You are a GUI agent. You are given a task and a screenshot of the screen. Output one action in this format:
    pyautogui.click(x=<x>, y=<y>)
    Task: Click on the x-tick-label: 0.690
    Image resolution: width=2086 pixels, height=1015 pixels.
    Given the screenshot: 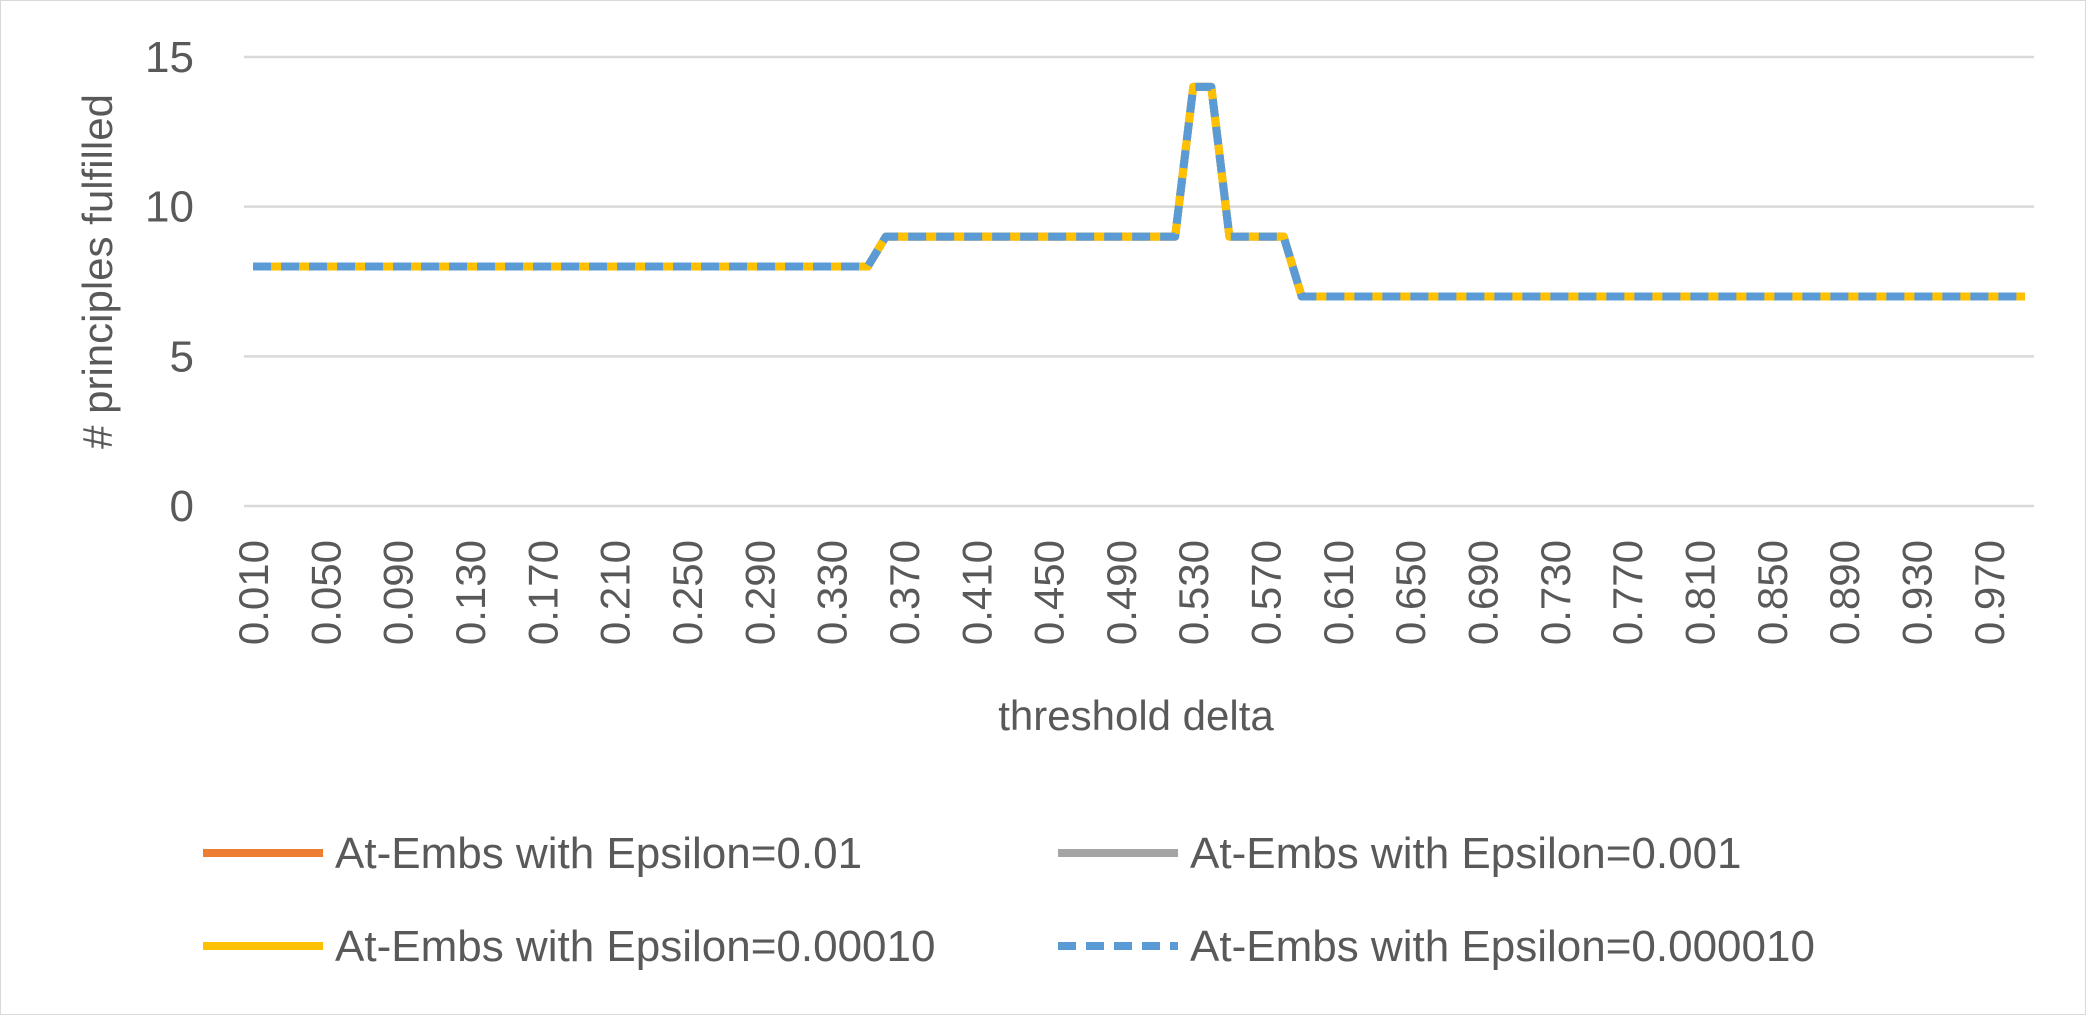 What is the action you would take?
    pyautogui.click(x=1483, y=592)
    